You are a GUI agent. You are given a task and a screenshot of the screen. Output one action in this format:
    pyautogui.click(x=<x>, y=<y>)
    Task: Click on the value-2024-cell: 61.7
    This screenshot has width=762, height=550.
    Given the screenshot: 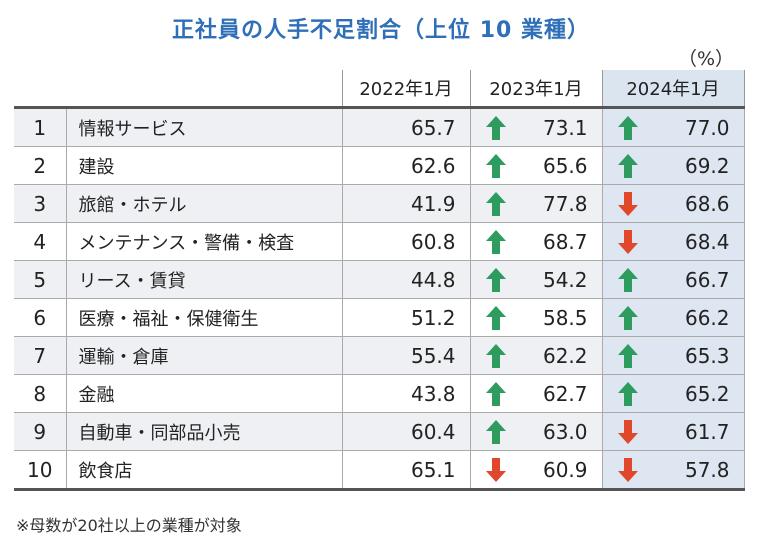 What is the action you would take?
    pyautogui.click(x=673, y=431)
    